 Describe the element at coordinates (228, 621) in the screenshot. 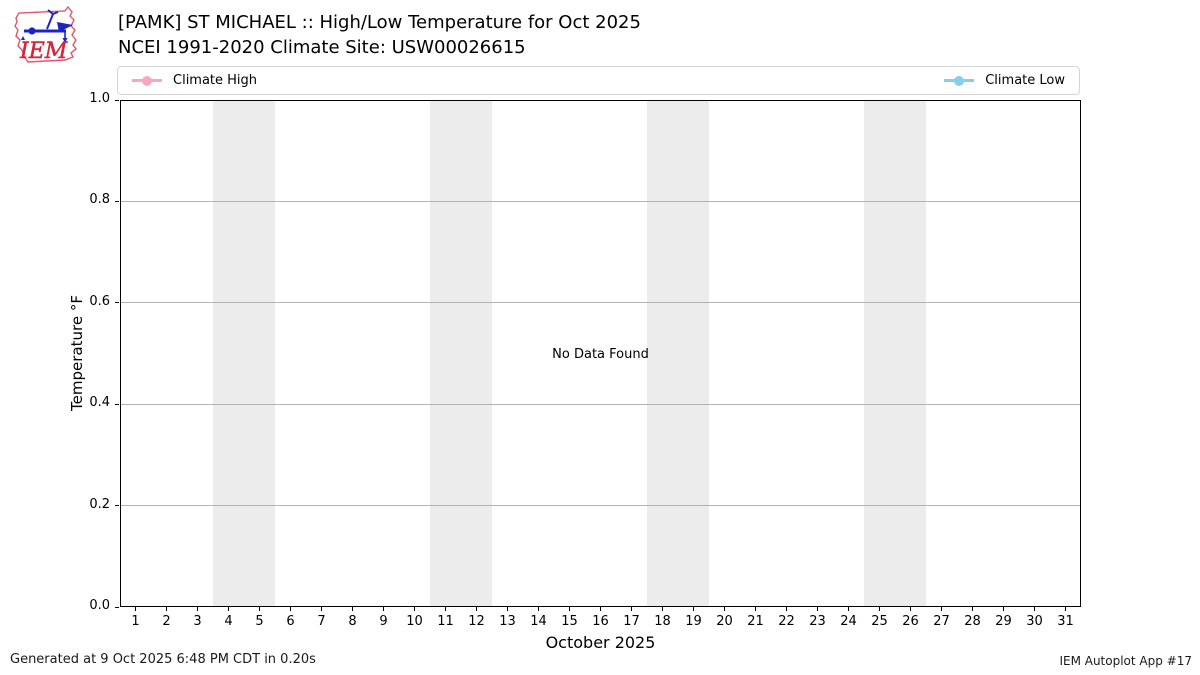

I see `x-tick-label: 4` at that location.